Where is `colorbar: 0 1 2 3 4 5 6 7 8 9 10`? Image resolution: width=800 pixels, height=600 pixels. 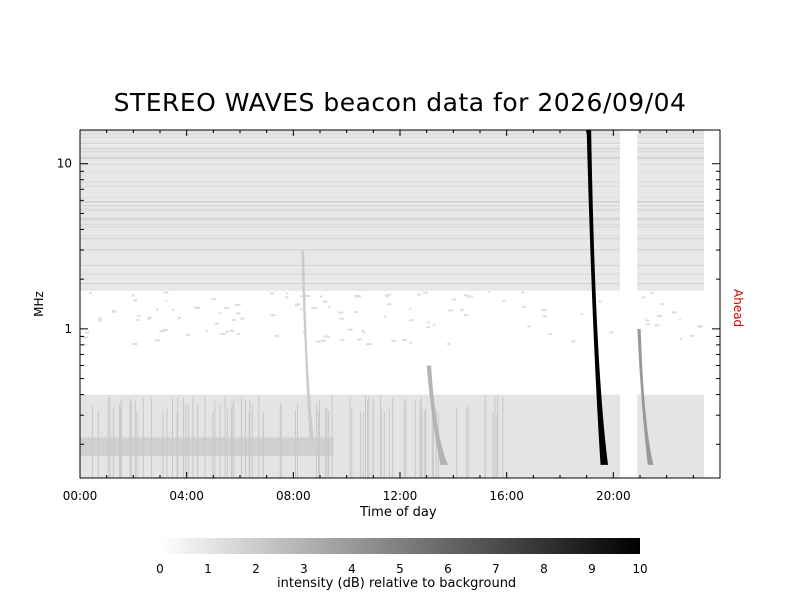 colorbar: 0 1 2 3 4 5 6 7 8 9 10 is located at coordinates (402, 557).